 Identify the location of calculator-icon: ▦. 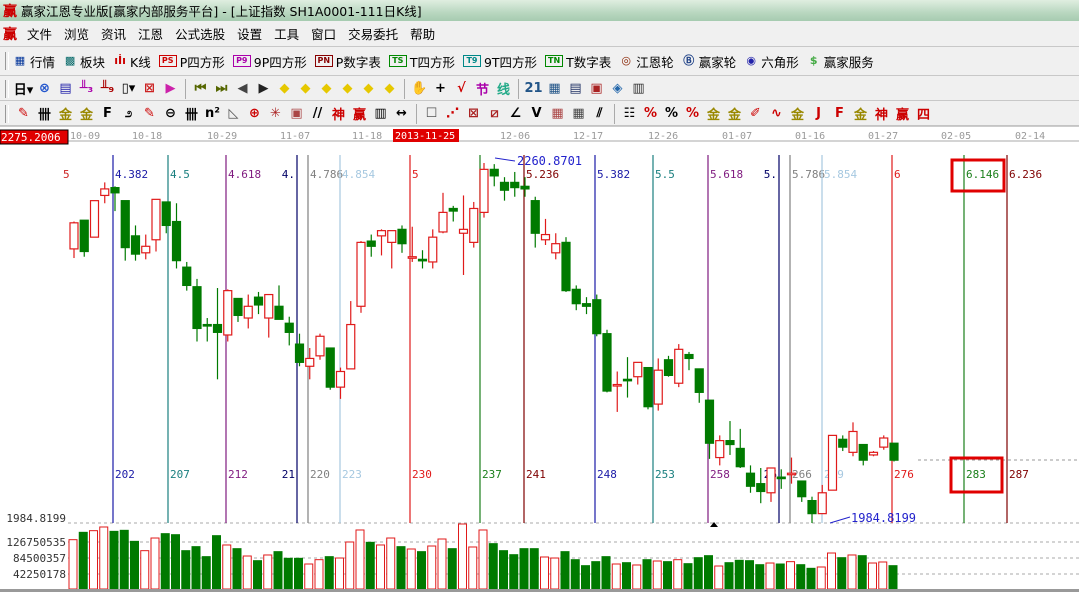
(554, 88).